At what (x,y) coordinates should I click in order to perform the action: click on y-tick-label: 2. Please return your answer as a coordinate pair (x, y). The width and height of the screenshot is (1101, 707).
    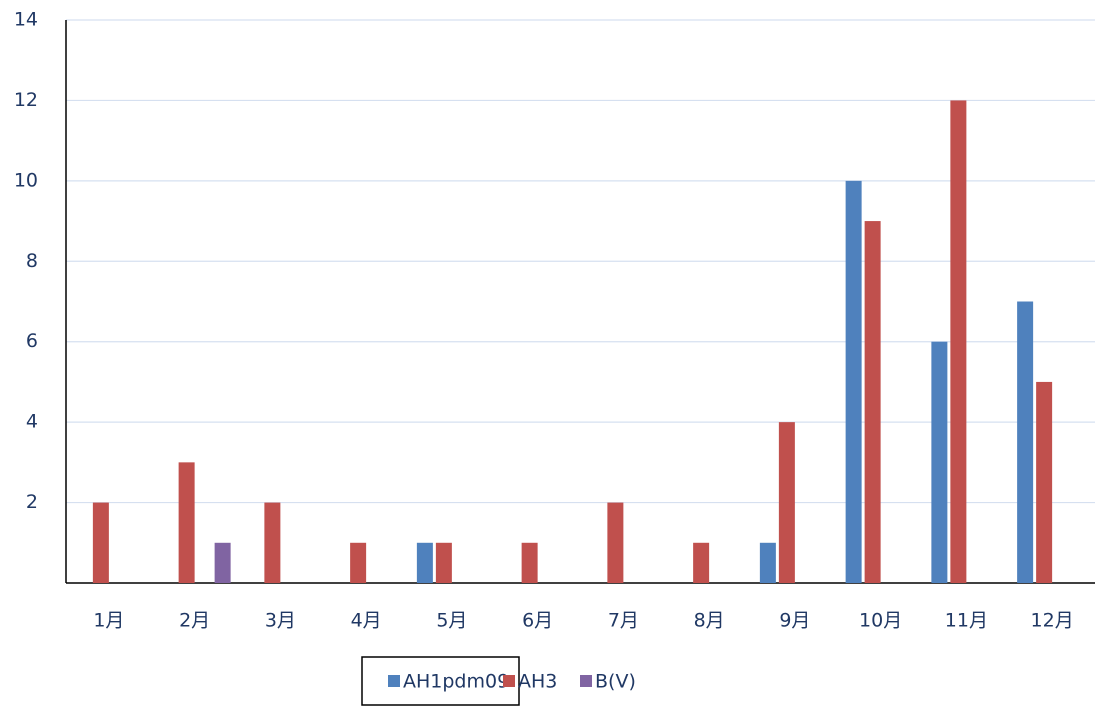
    Looking at the image, I should click on (32, 502).